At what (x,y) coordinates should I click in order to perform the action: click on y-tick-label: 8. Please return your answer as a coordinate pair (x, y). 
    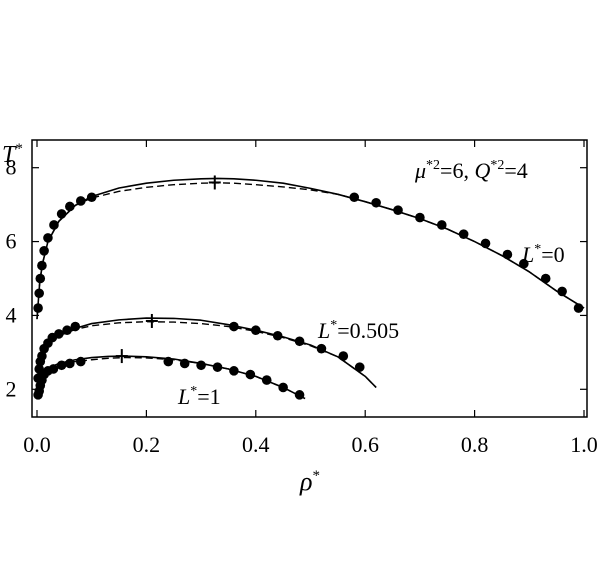
    Looking at the image, I should click on (11, 167).